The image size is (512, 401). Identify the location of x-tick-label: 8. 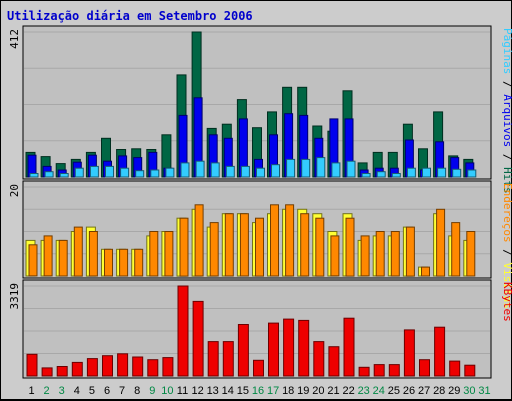
(137, 391).